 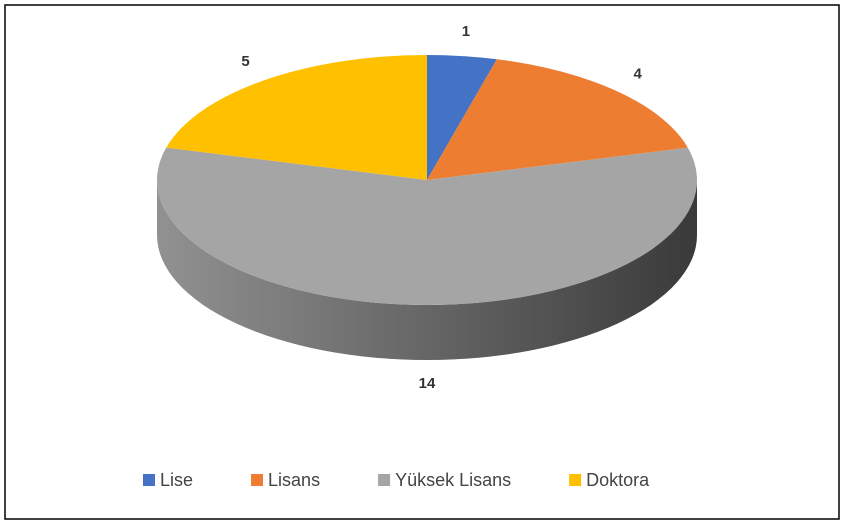 I want to click on legend-label: Yüksek Lisans, so click(x=453, y=480).